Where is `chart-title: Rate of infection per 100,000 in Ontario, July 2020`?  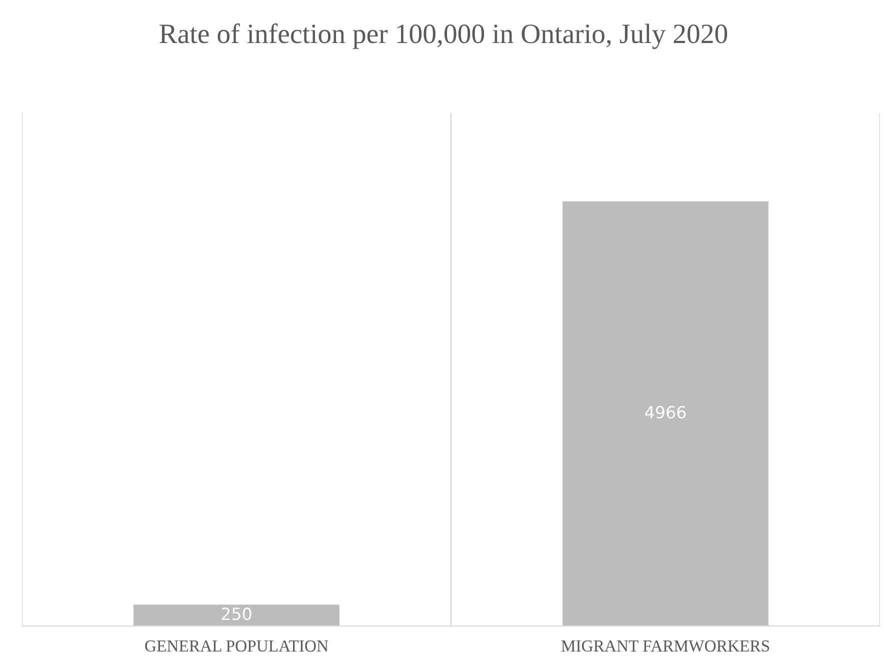 chart-title: Rate of infection per 100,000 in Ontario, July 2020 is located at coordinates (444, 36).